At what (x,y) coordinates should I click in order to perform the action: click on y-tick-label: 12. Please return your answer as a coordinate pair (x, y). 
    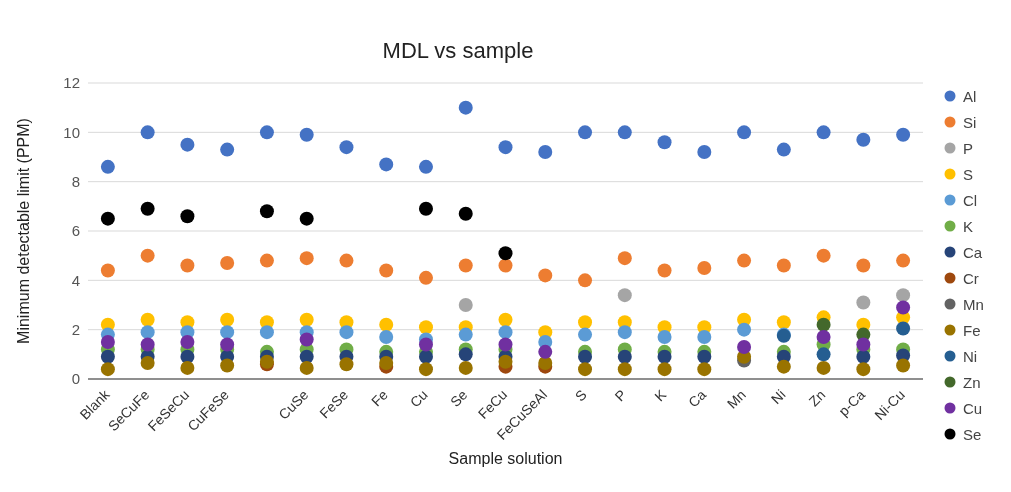
    Looking at the image, I should click on (71, 83).